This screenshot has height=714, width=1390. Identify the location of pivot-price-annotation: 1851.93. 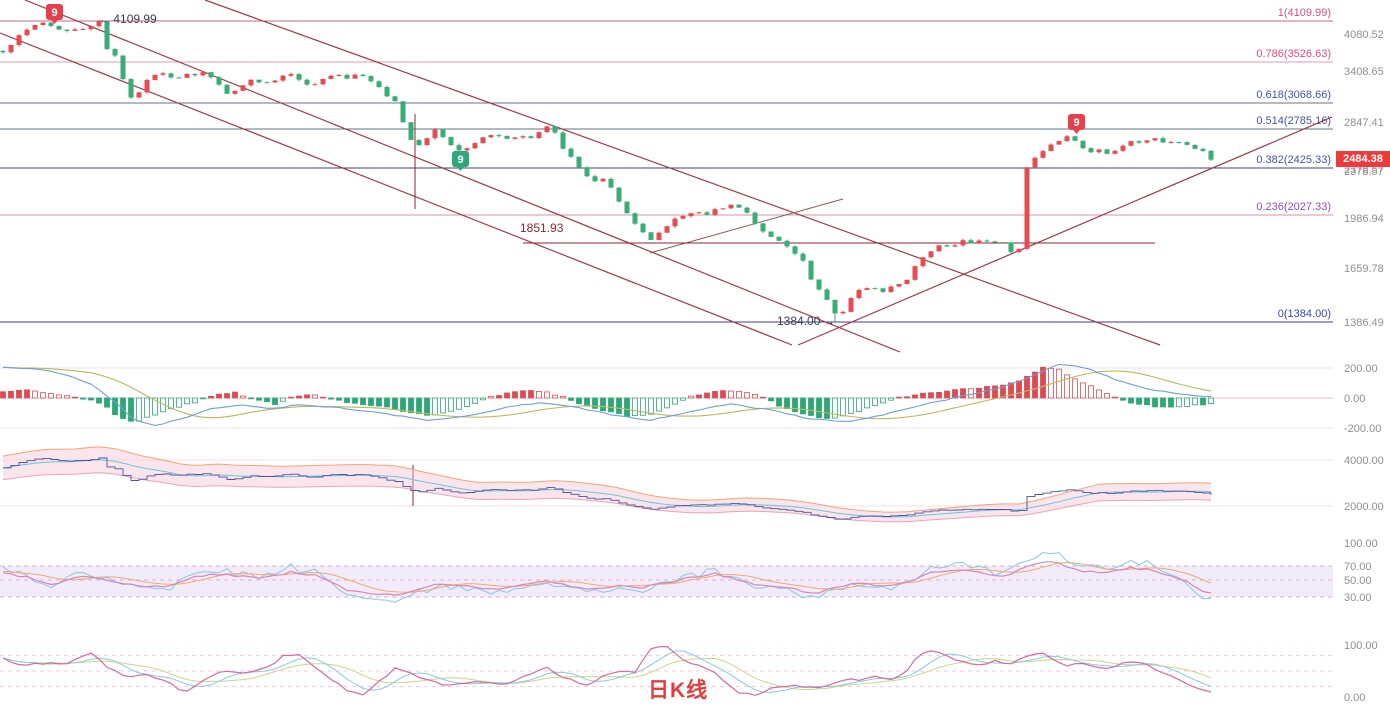
(541, 228).